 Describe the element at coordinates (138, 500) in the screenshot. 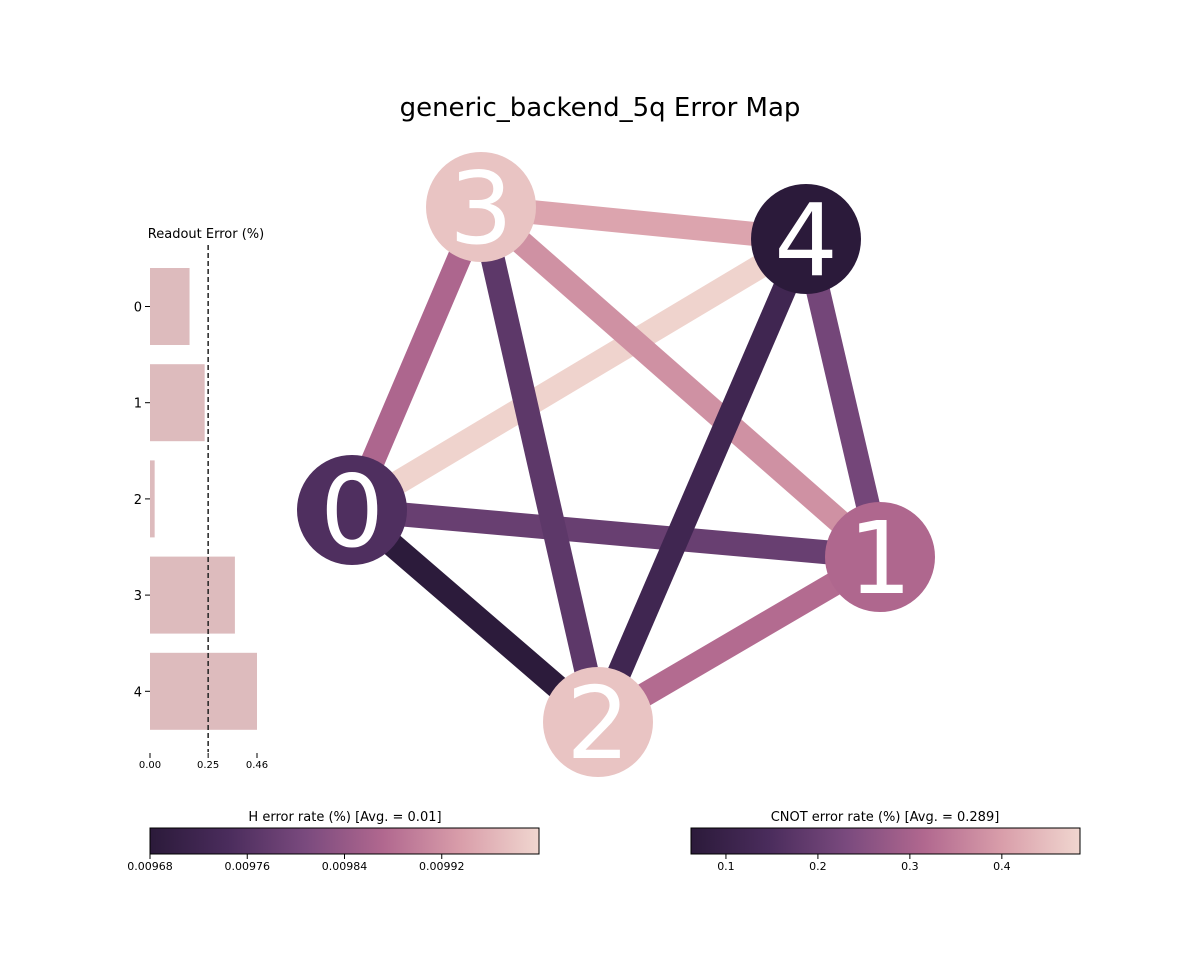

I see `readout-label-2: 2` at that location.